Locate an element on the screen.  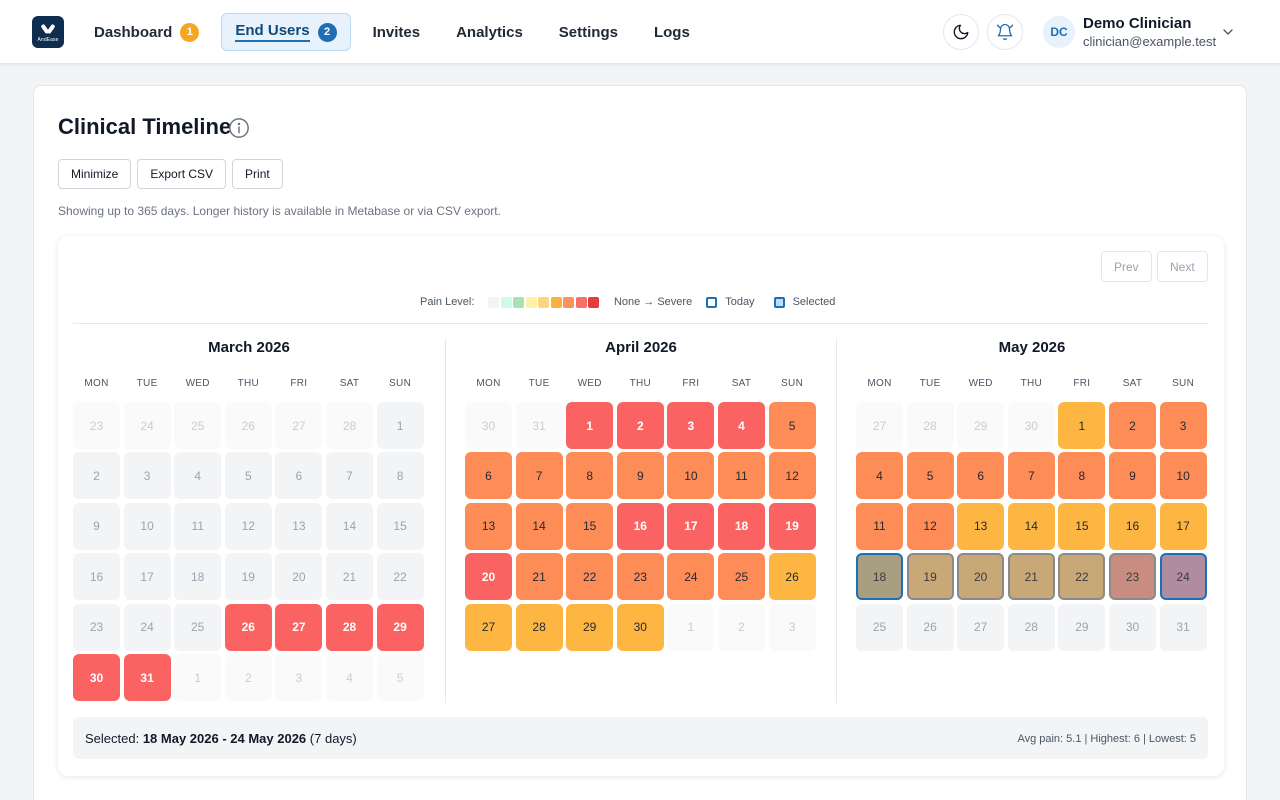
nav-invites: Invites is located at coordinates (397, 32).